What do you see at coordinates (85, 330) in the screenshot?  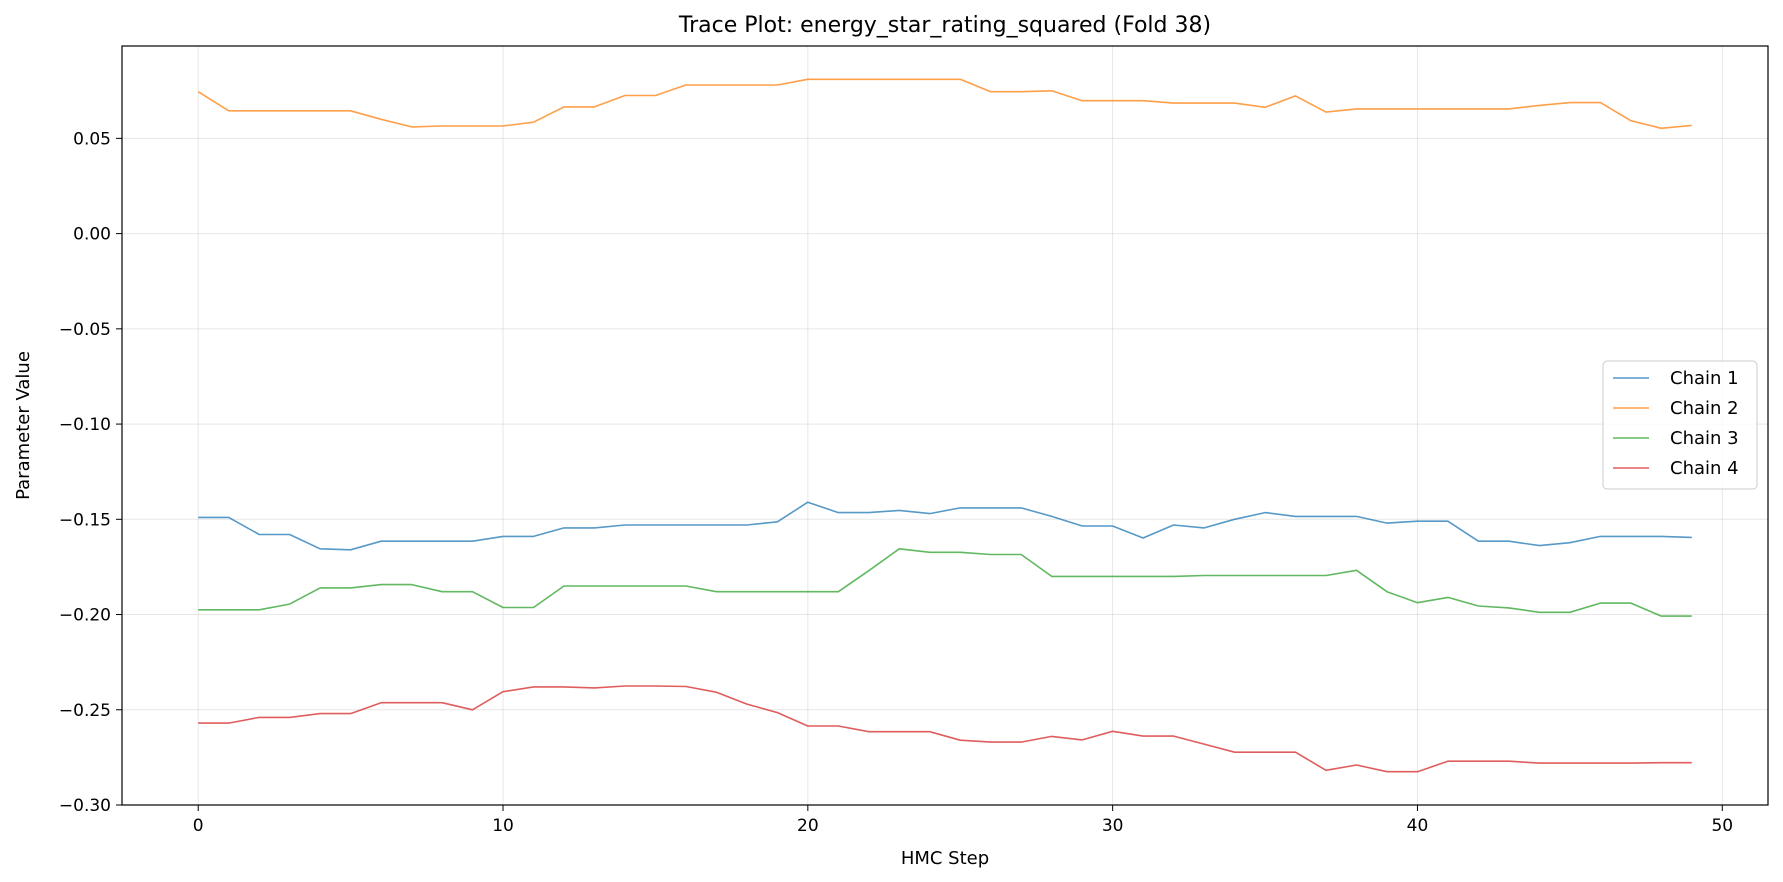 I see `y-tick-label: −0.05` at bounding box center [85, 330].